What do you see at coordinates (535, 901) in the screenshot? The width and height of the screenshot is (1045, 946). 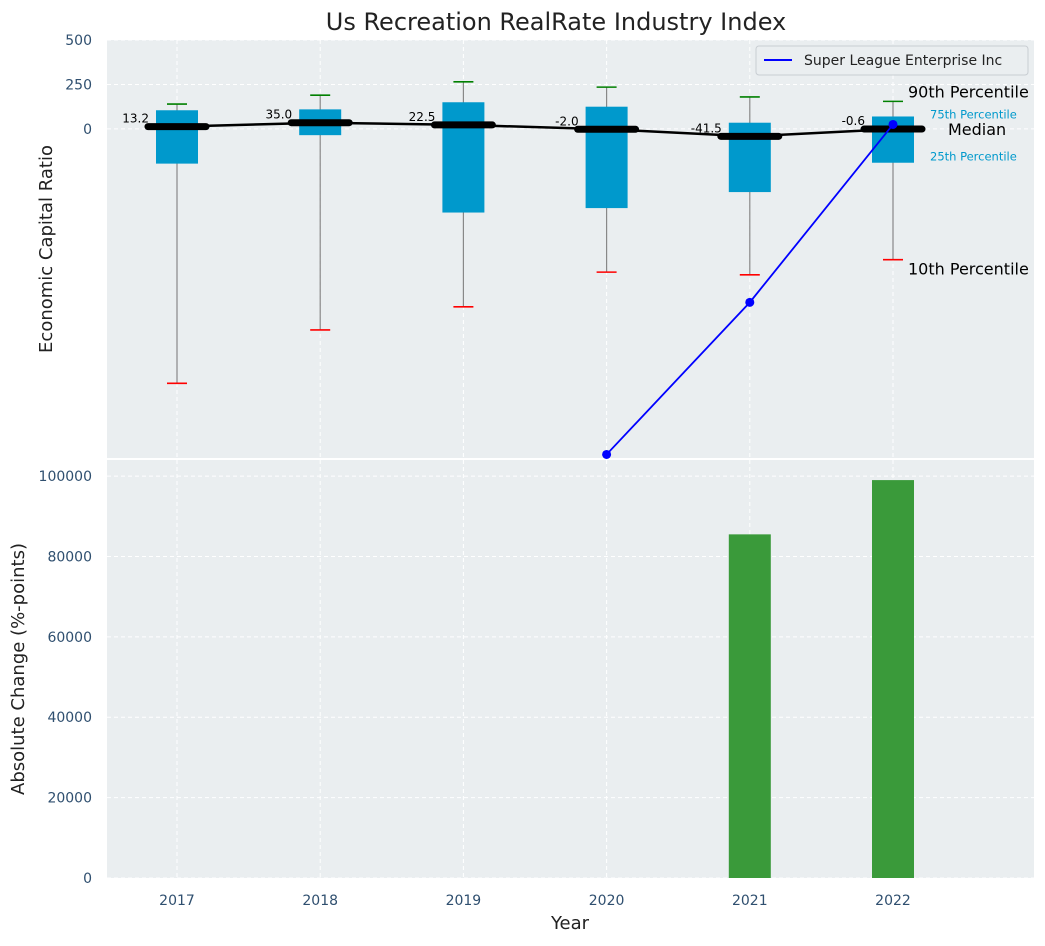 I see `x-axis-ticks: 2017 2018 2019 2020 2021 2022` at bounding box center [535, 901].